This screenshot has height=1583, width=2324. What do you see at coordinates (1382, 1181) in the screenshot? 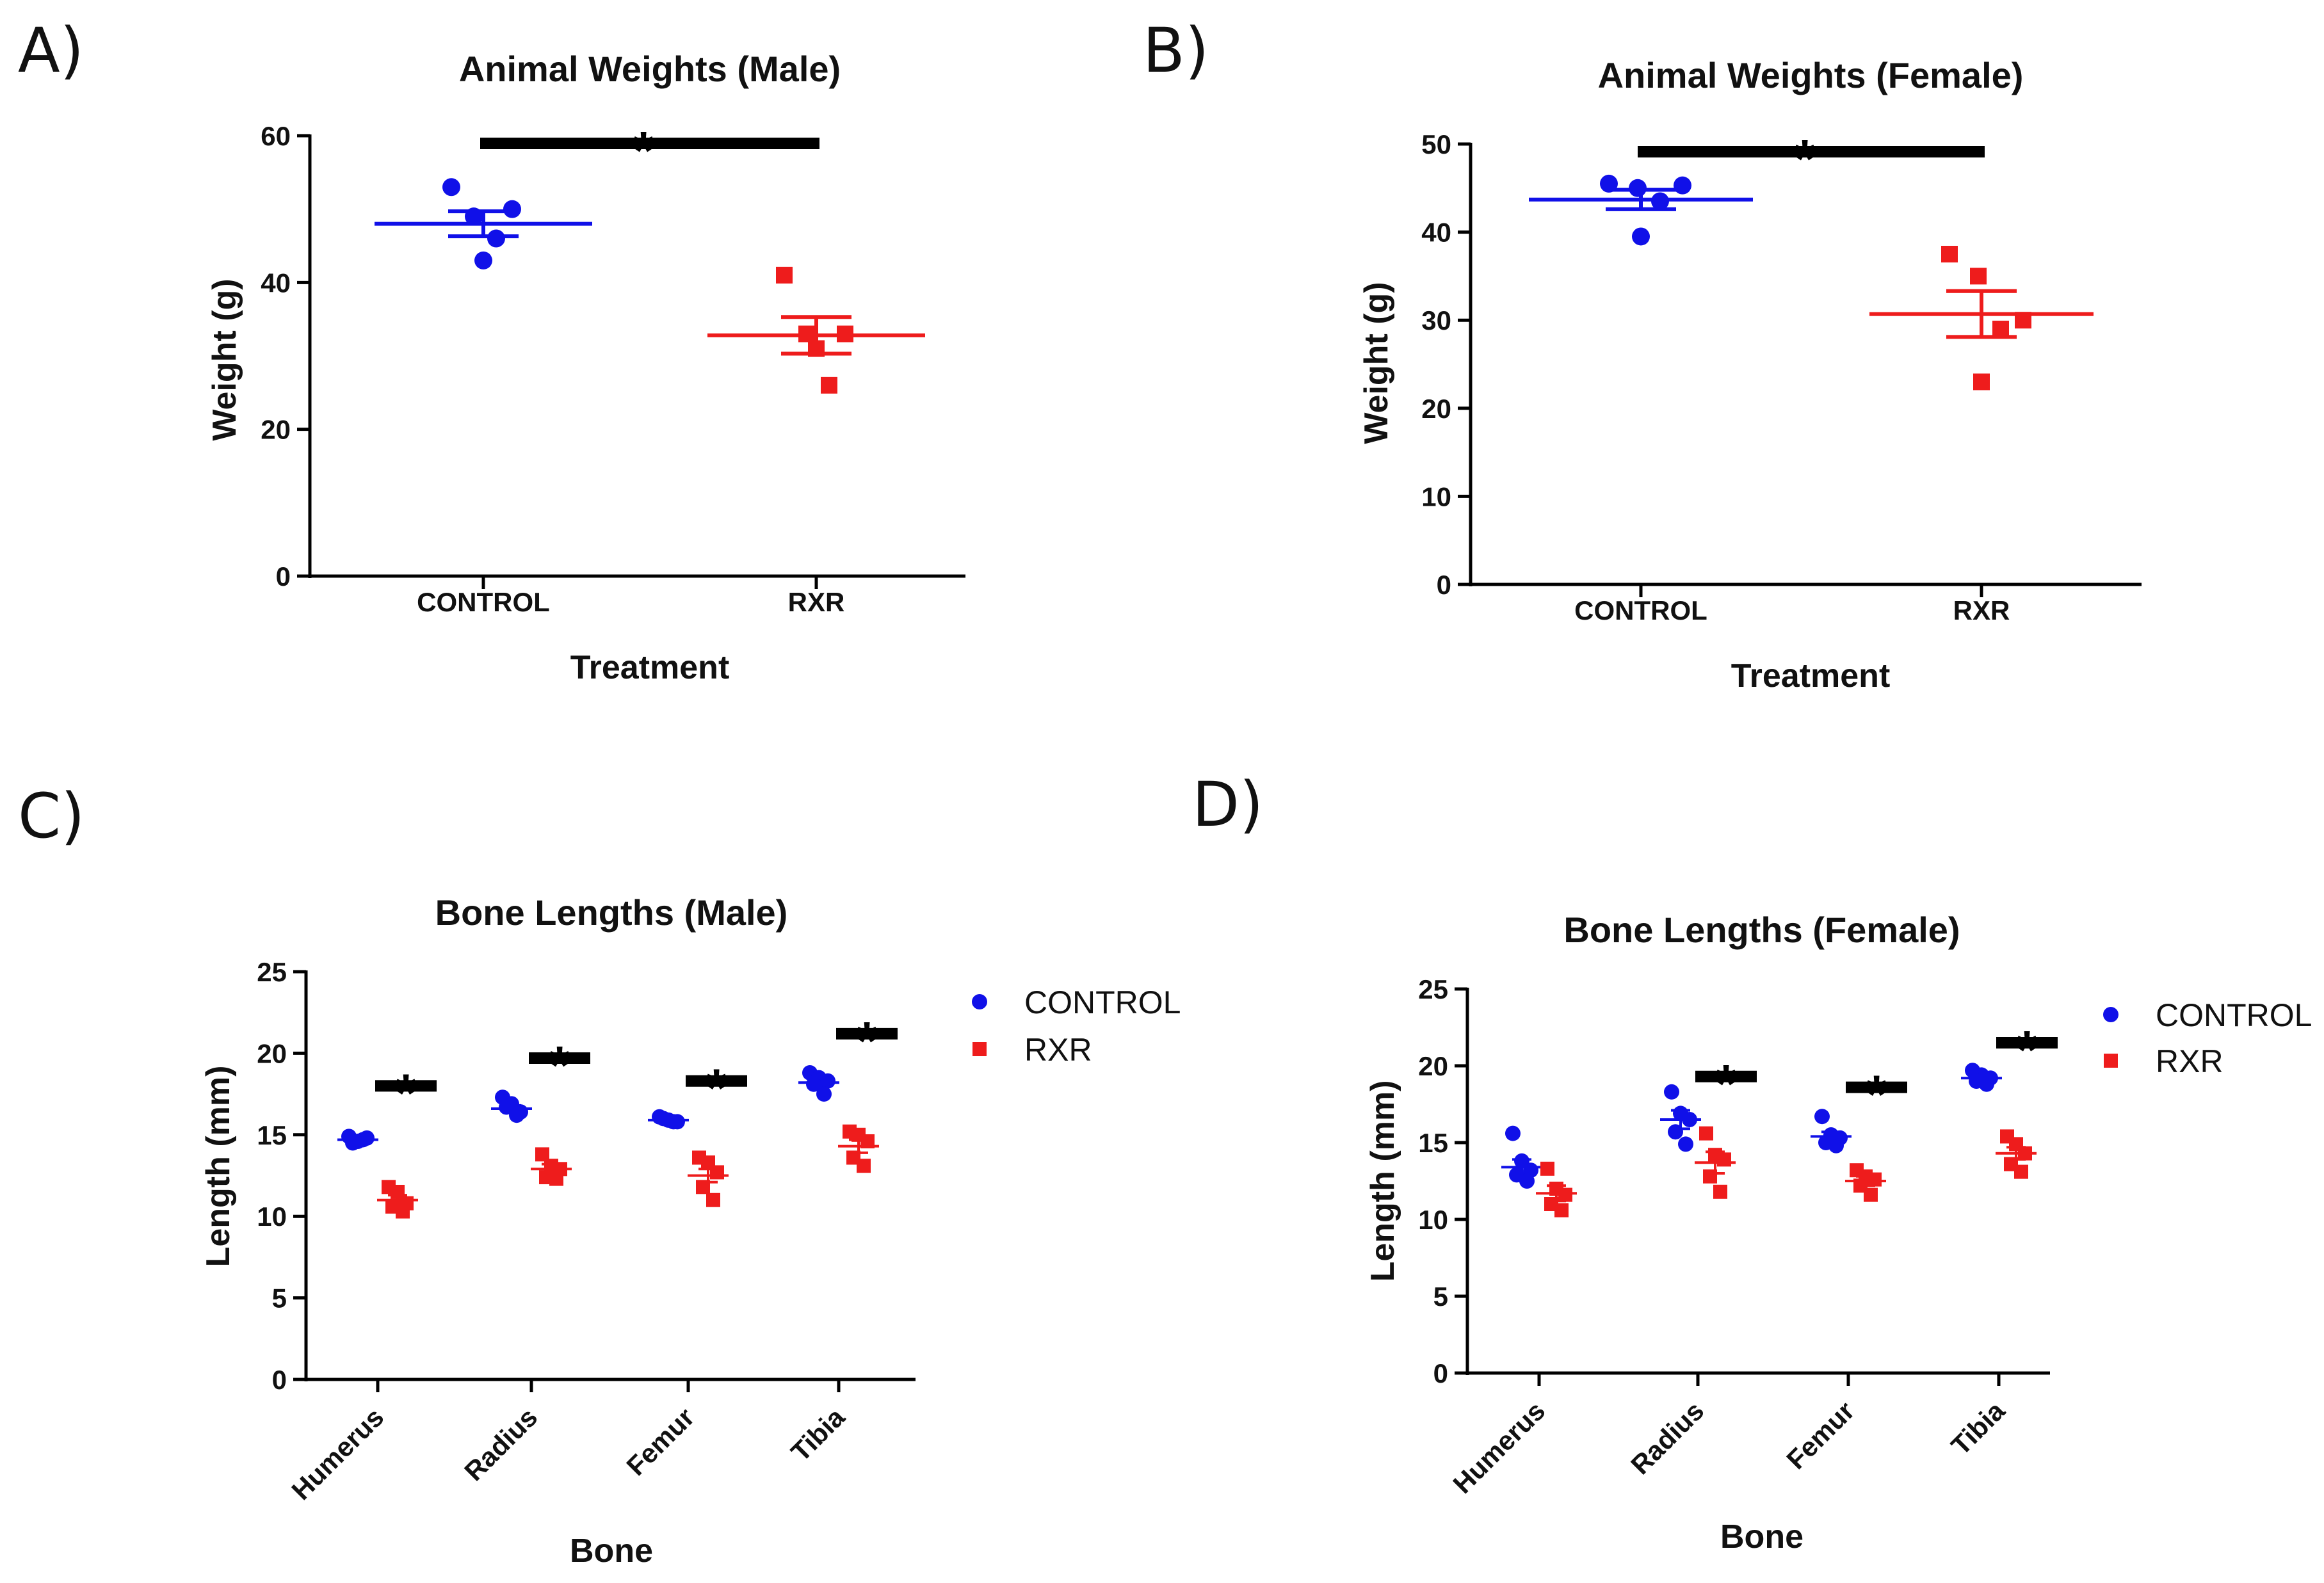
I see `y-axis-label: Length (mm)` at bounding box center [1382, 1181].